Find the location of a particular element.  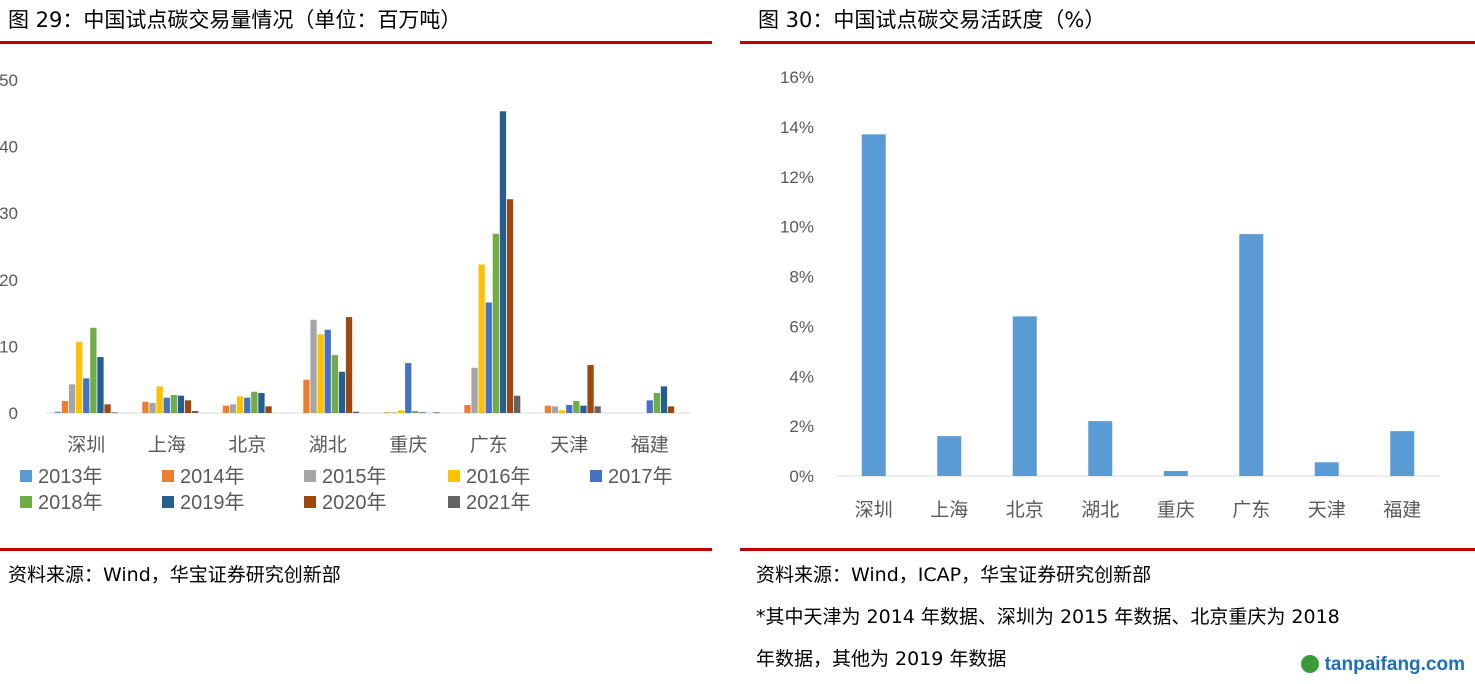

y-tick-label: 20 is located at coordinates (9, 280).